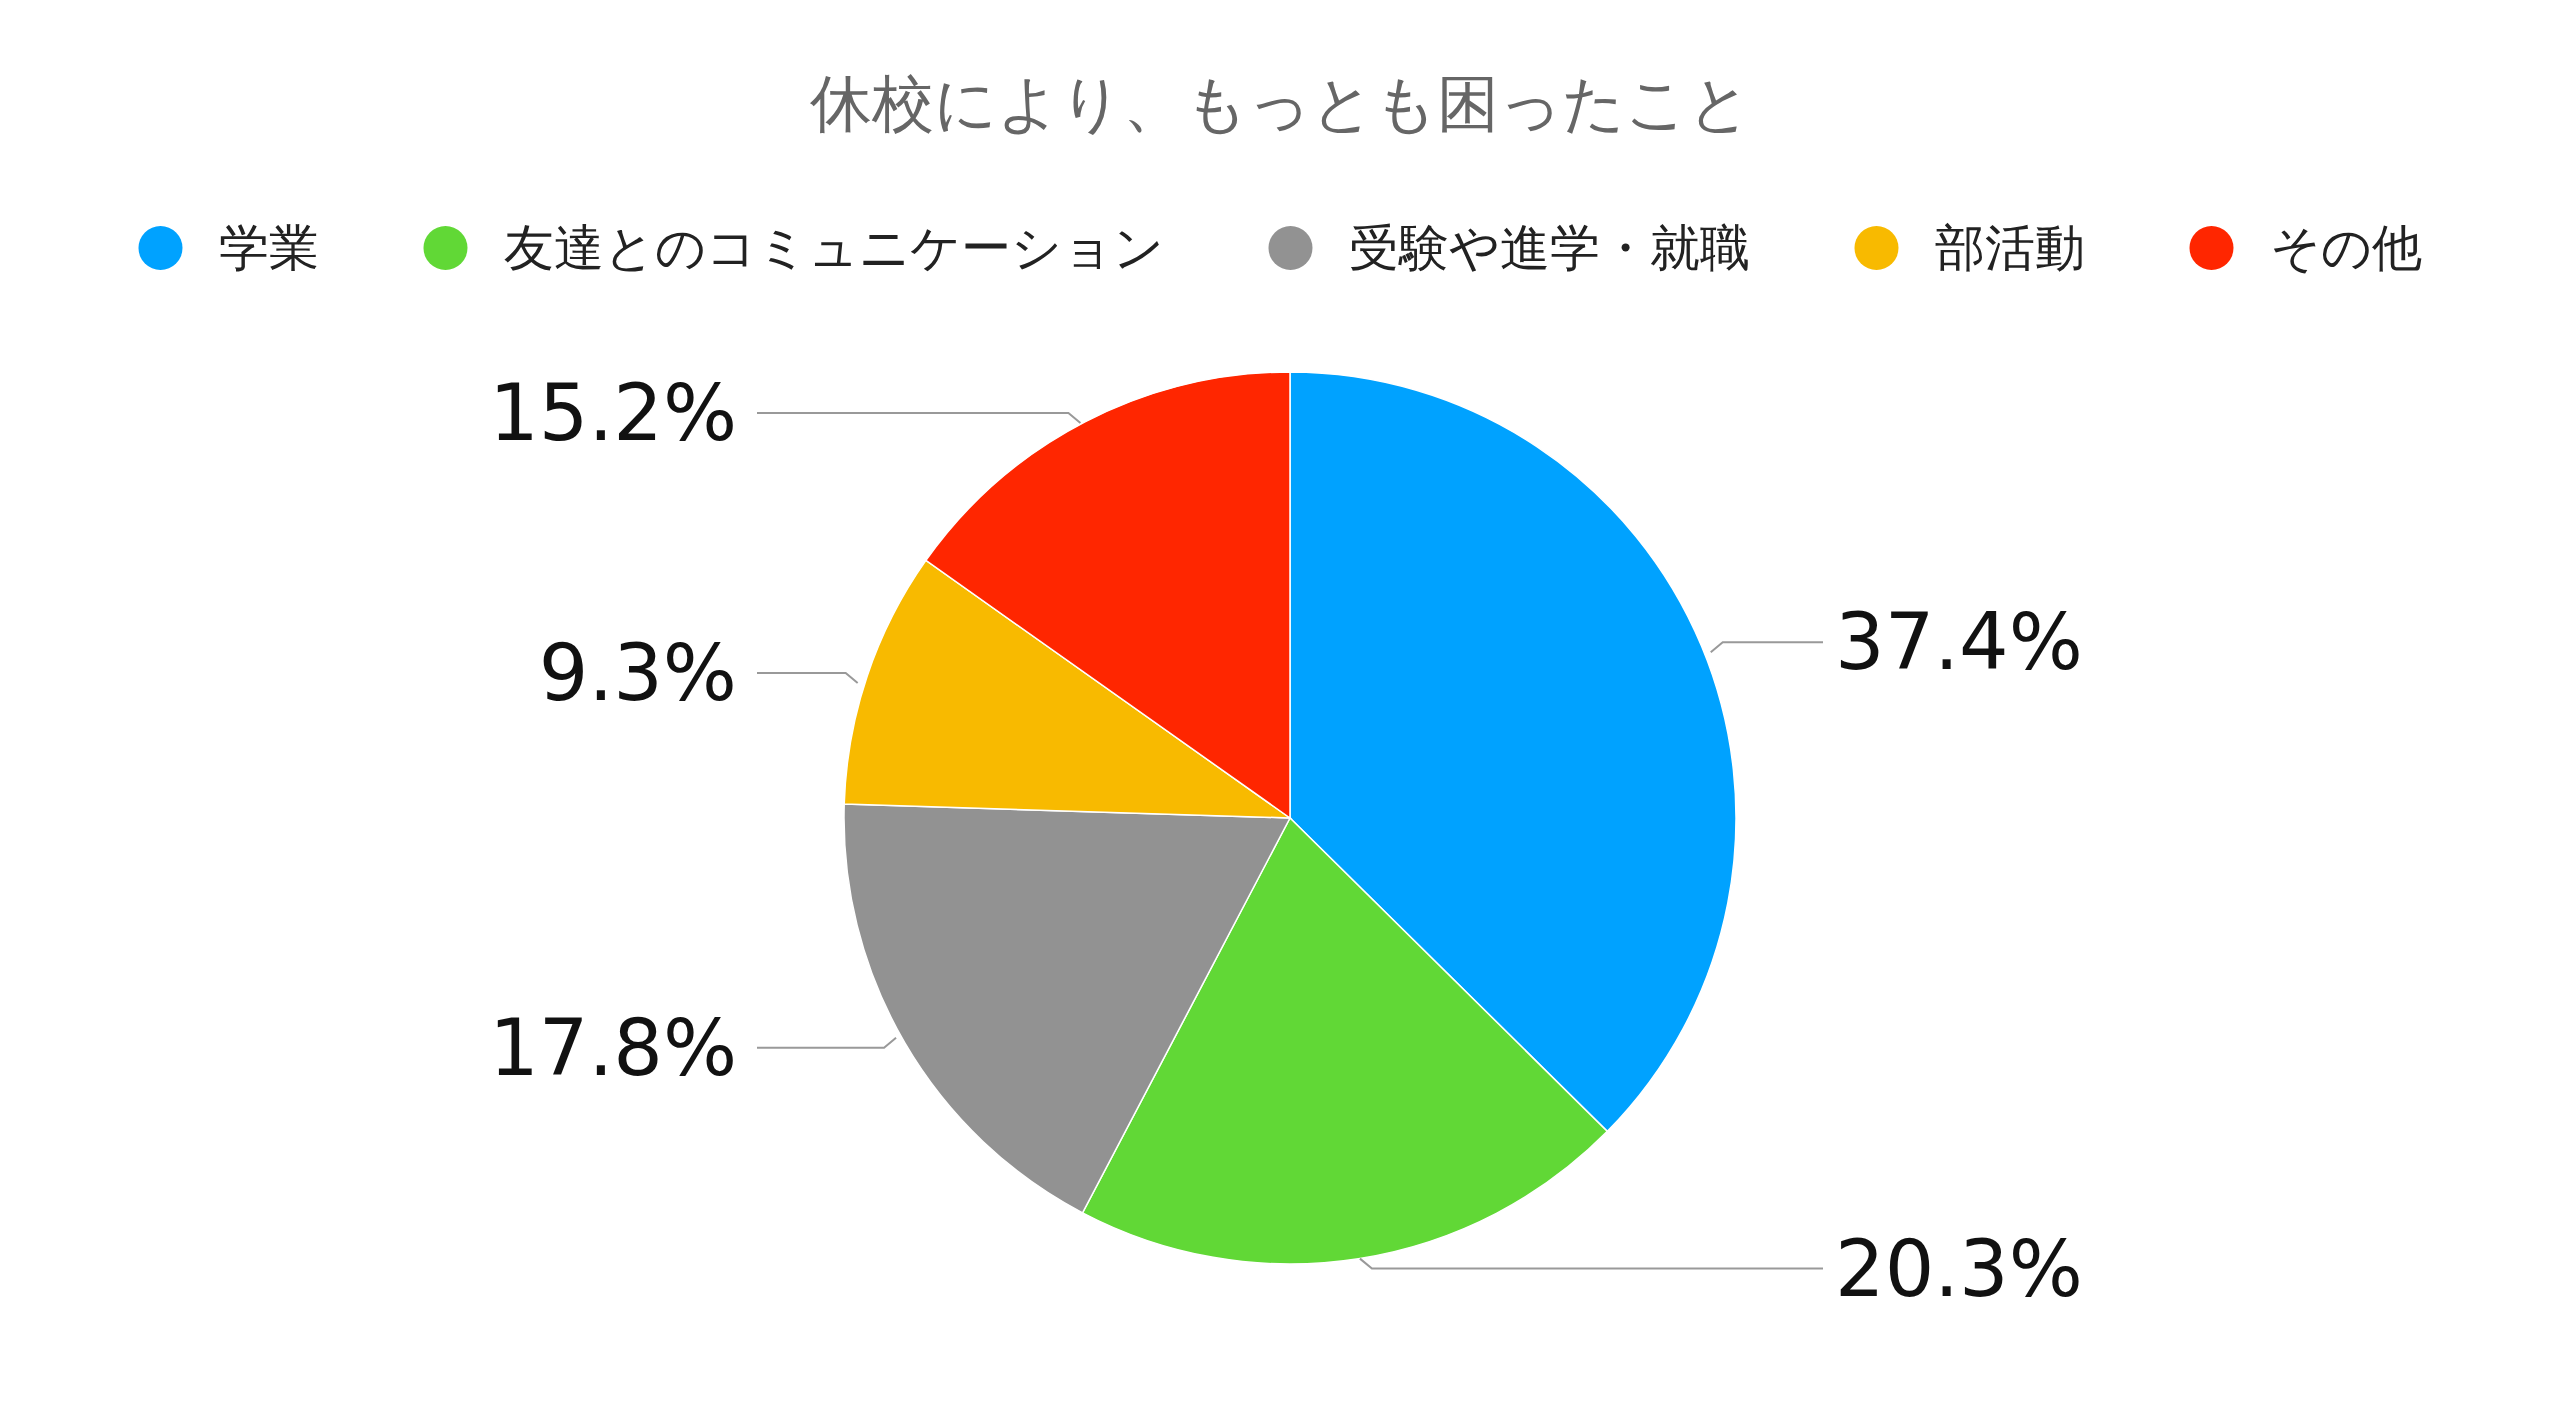 Image resolution: width=2560 pixels, height=1412 pixels. What do you see at coordinates (637, 673) in the screenshot?
I see `data-label: 9.3%` at bounding box center [637, 673].